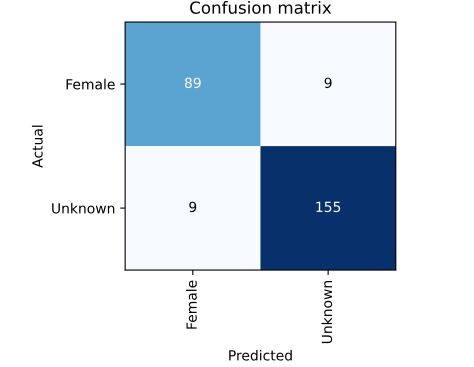 Image resolution: width=474 pixels, height=367 pixels. Describe the element at coordinates (260, 355) in the screenshot. I see `x-axis-title: Predicted` at that location.